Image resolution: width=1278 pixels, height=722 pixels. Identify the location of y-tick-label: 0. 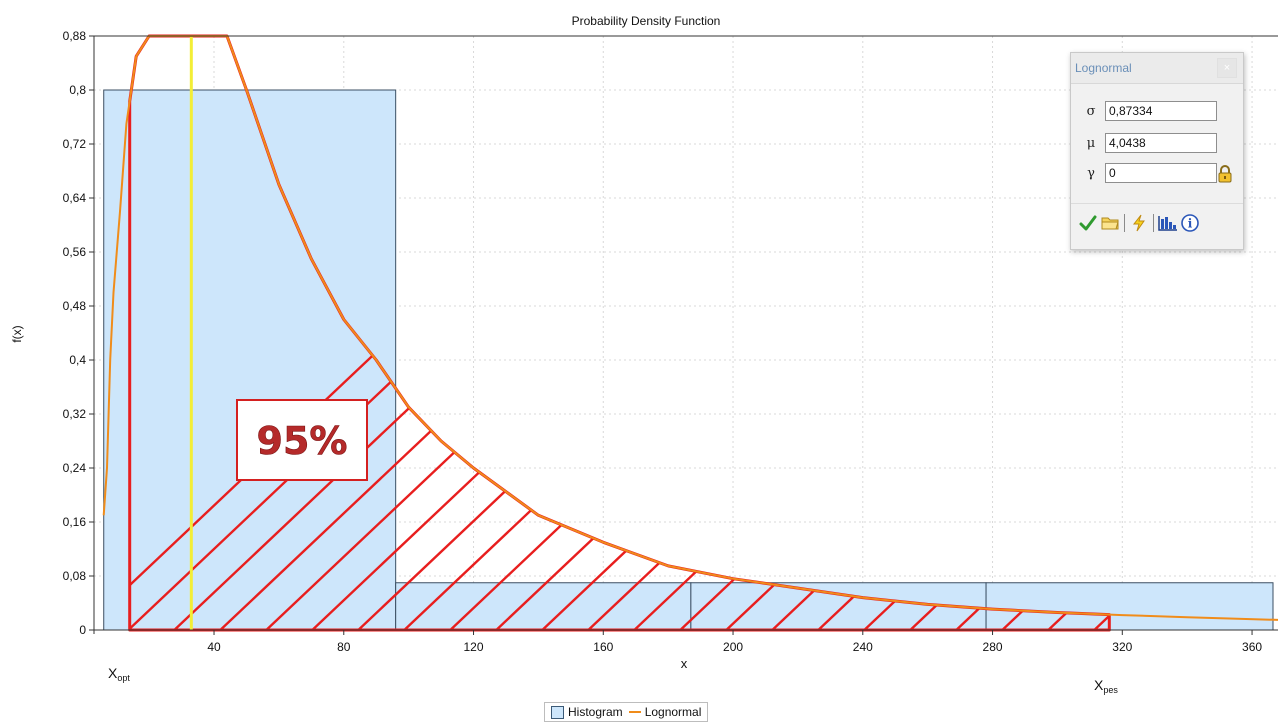
(82, 630).